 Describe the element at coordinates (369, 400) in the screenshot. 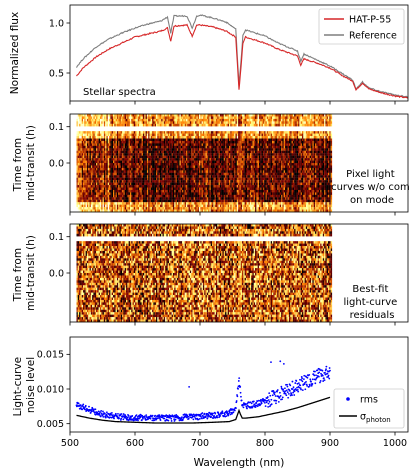

I see `legend-label-rms: rms` at that location.